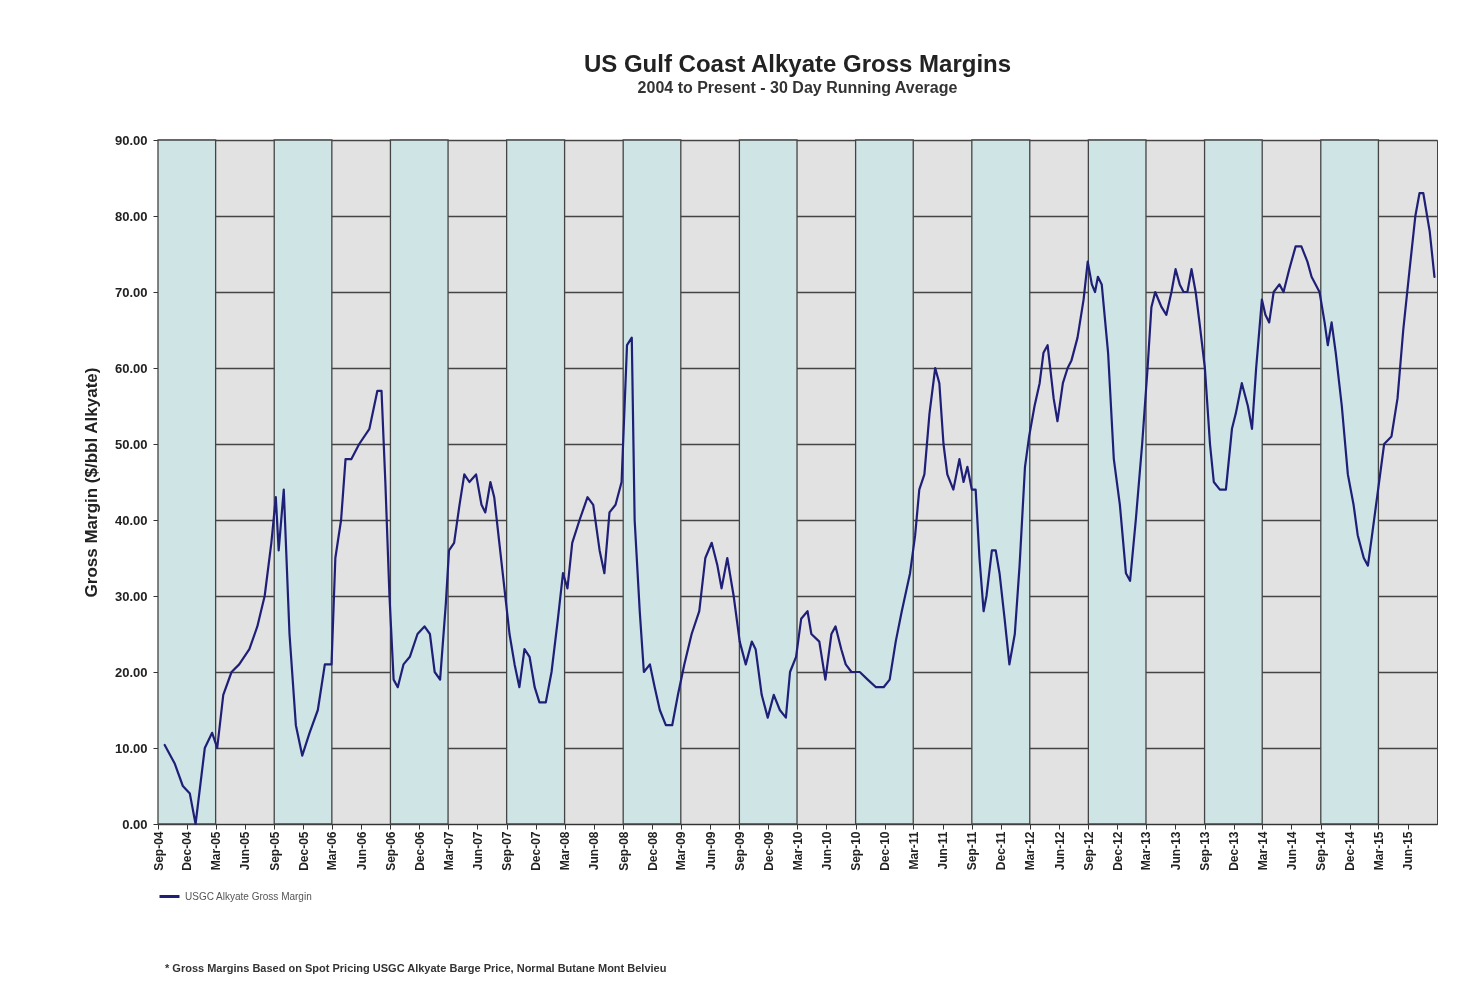 This screenshot has height=1006, width=1476. I want to click on y-tick-label: 50.00, so click(131, 444).